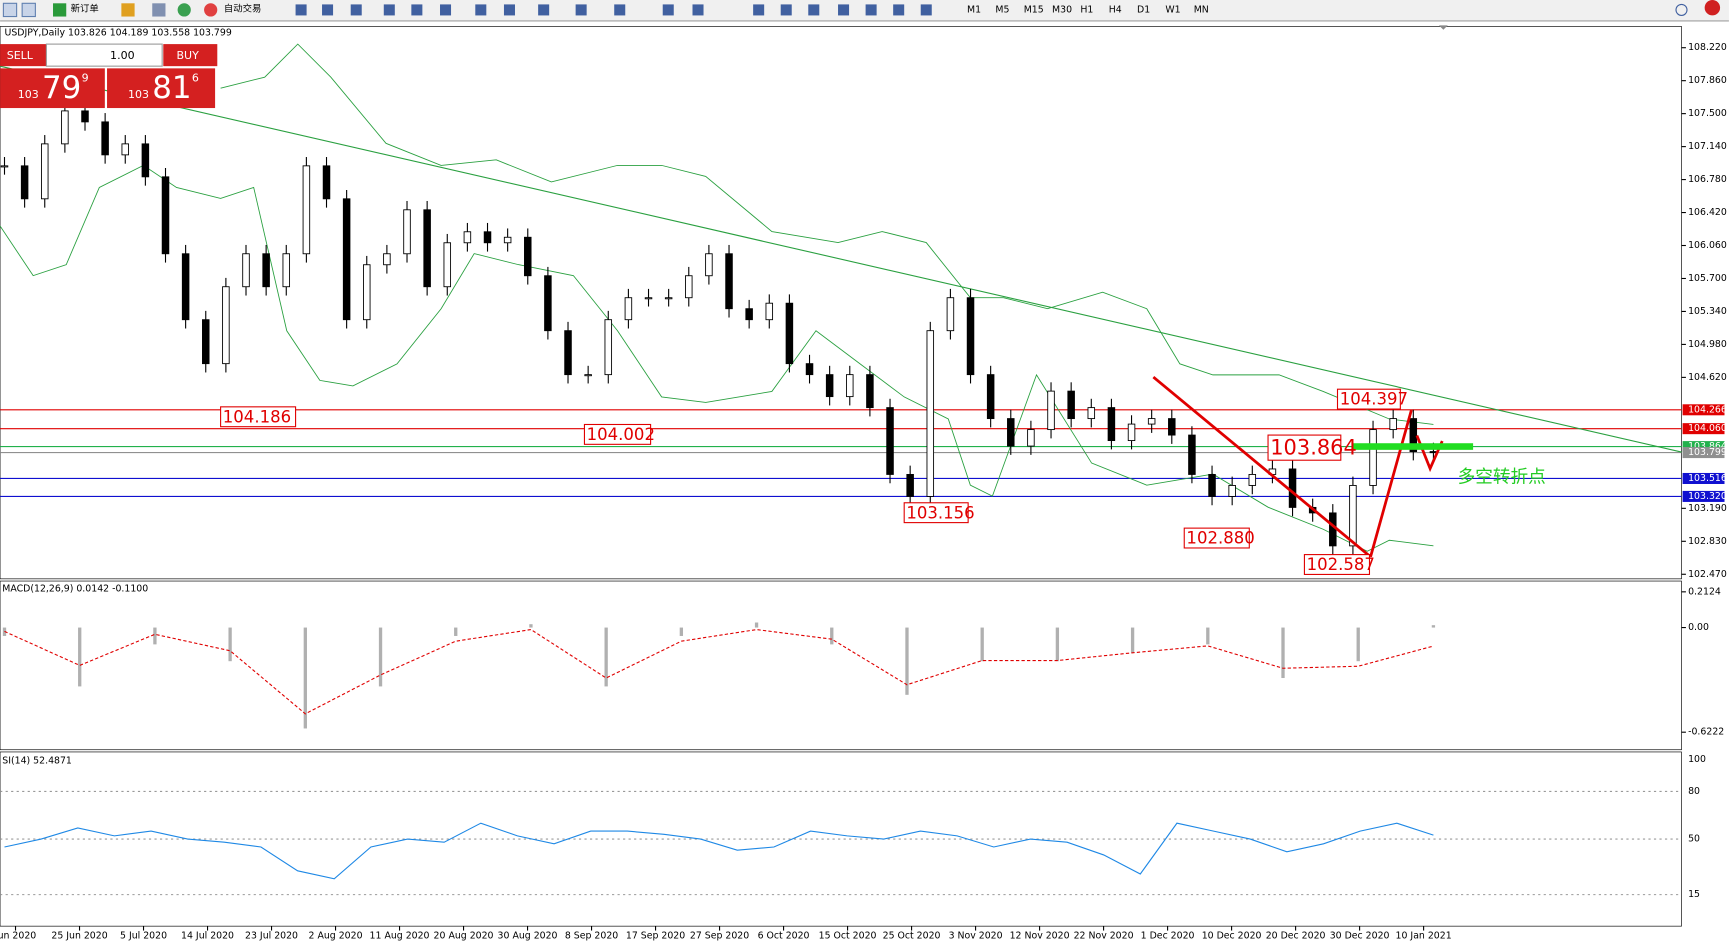 Image resolution: width=1729 pixels, height=946 pixels. Describe the element at coordinates (104, 55) in the screenshot. I see `lots-input` at that location.